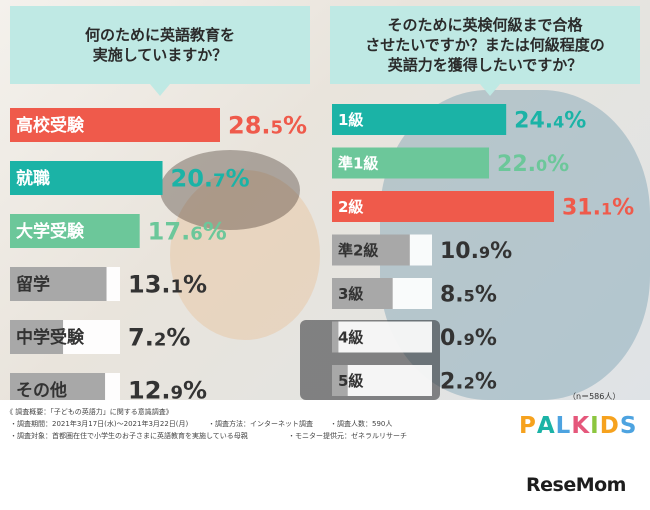 The width and height of the screenshot is (650, 510). Describe the element at coordinates (89, 412) in the screenshot. I see `survey-summary-title: 《 調査概要：「子どもの英語力」に関する意識調査》` at that location.